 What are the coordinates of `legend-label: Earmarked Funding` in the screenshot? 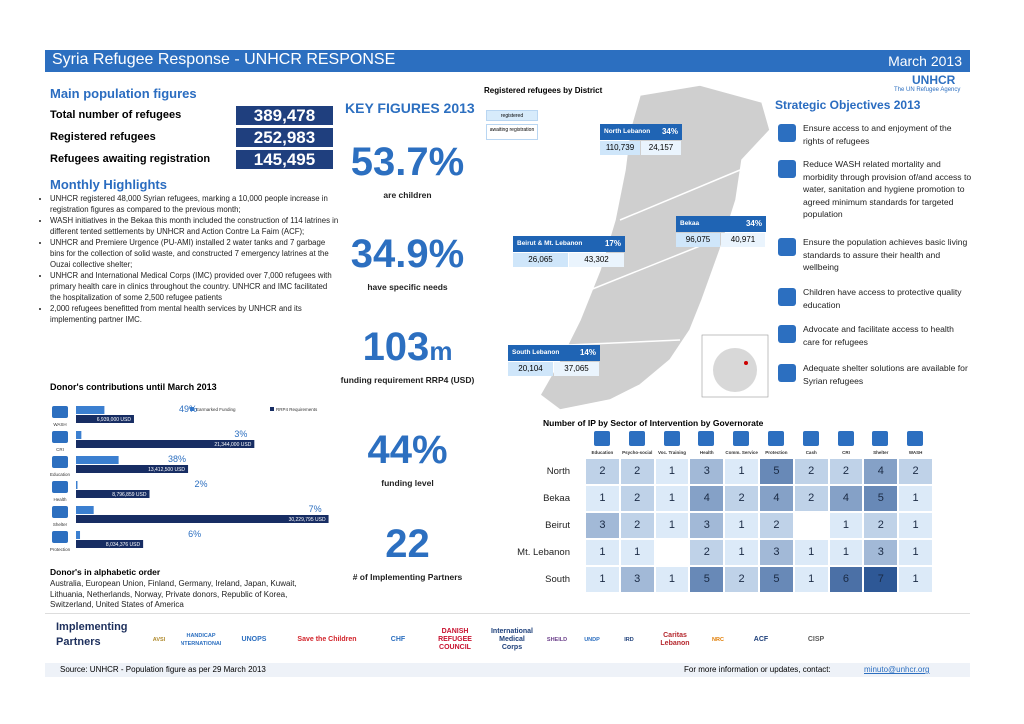 It's located at (216, 409).